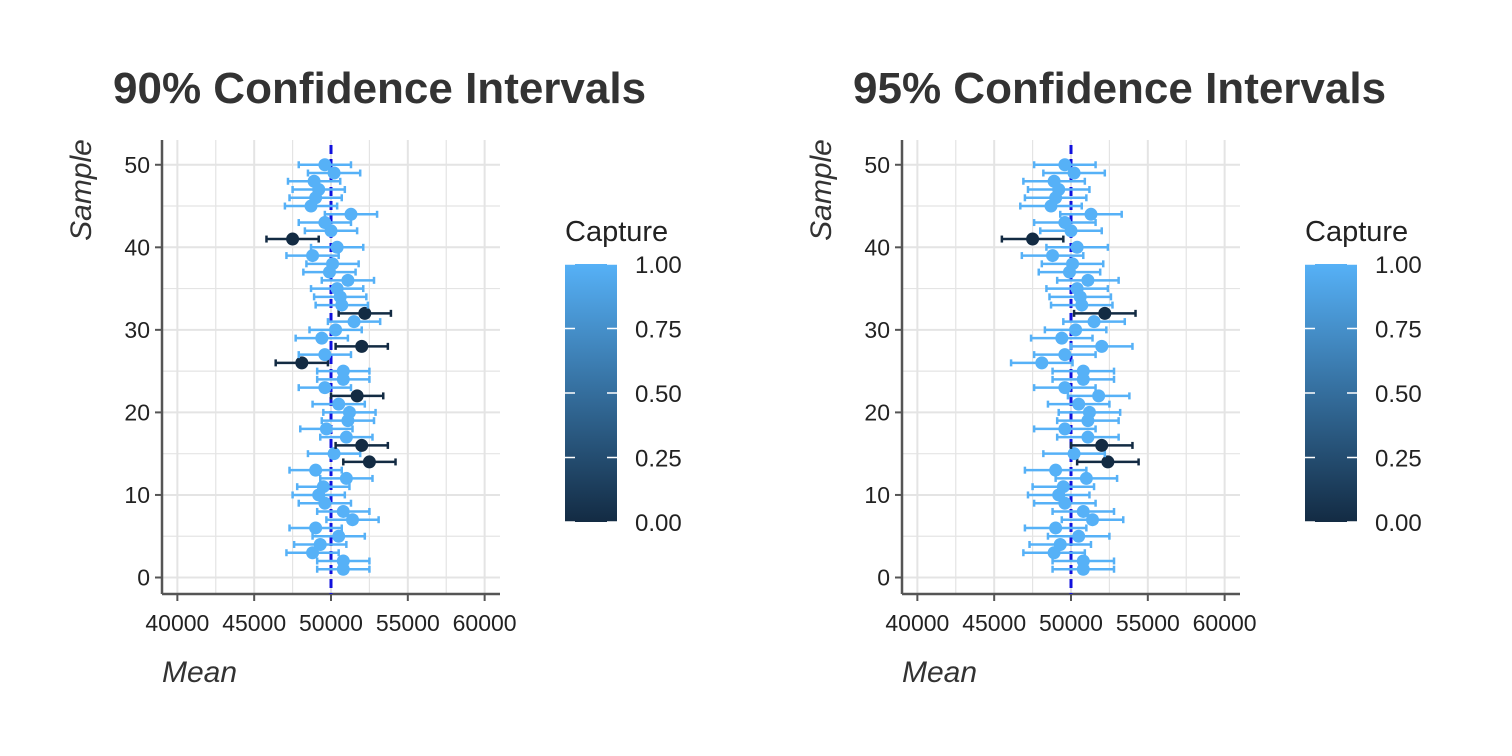 The height and width of the screenshot is (756, 1512). What do you see at coordinates (1148, 623) in the screenshot?
I see `x-tick-label: 55000` at bounding box center [1148, 623].